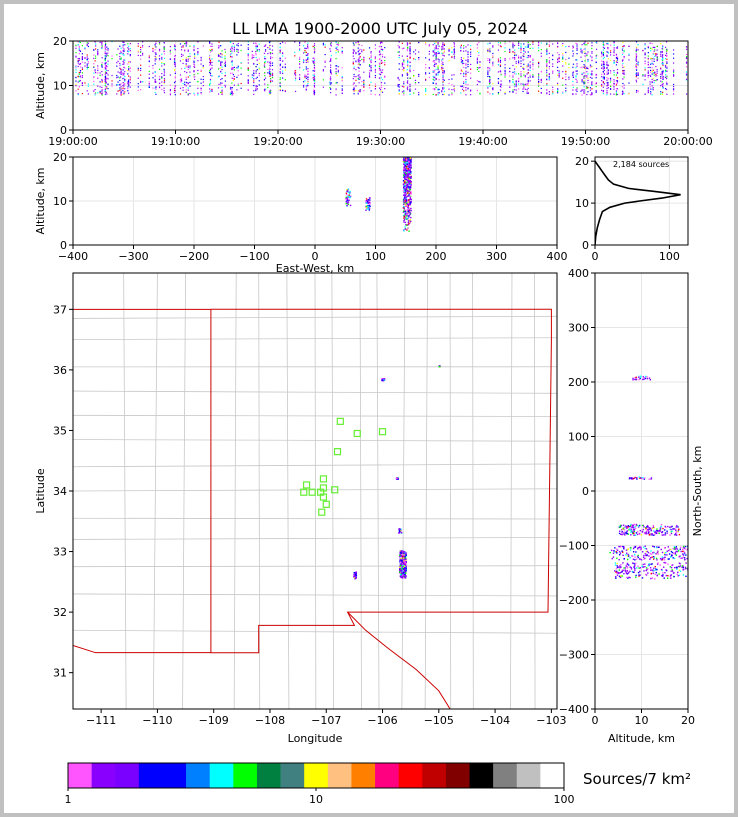  What do you see at coordinates (495, 720) in the screenshot?
I see `x-tick-label: −104` at bounding box center [495, 720].